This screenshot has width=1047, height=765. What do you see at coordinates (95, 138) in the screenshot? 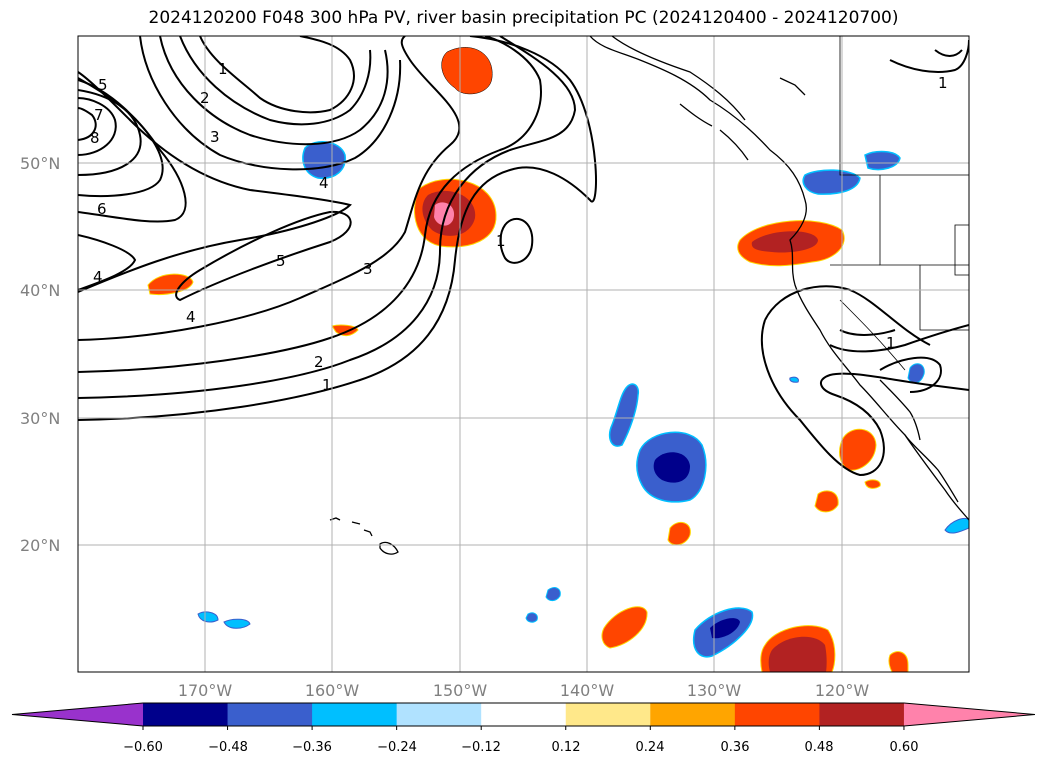
I see `pv-label: 8` at bounding box center [95, 138].